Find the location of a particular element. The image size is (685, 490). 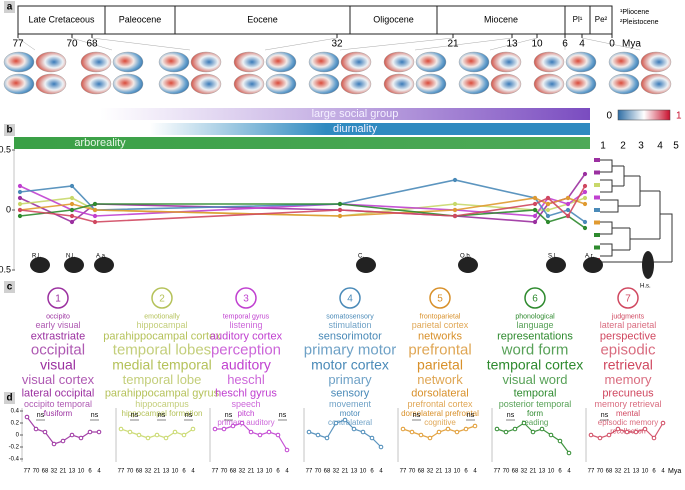

cluster-word: word form is located at coordinates (535, 349).